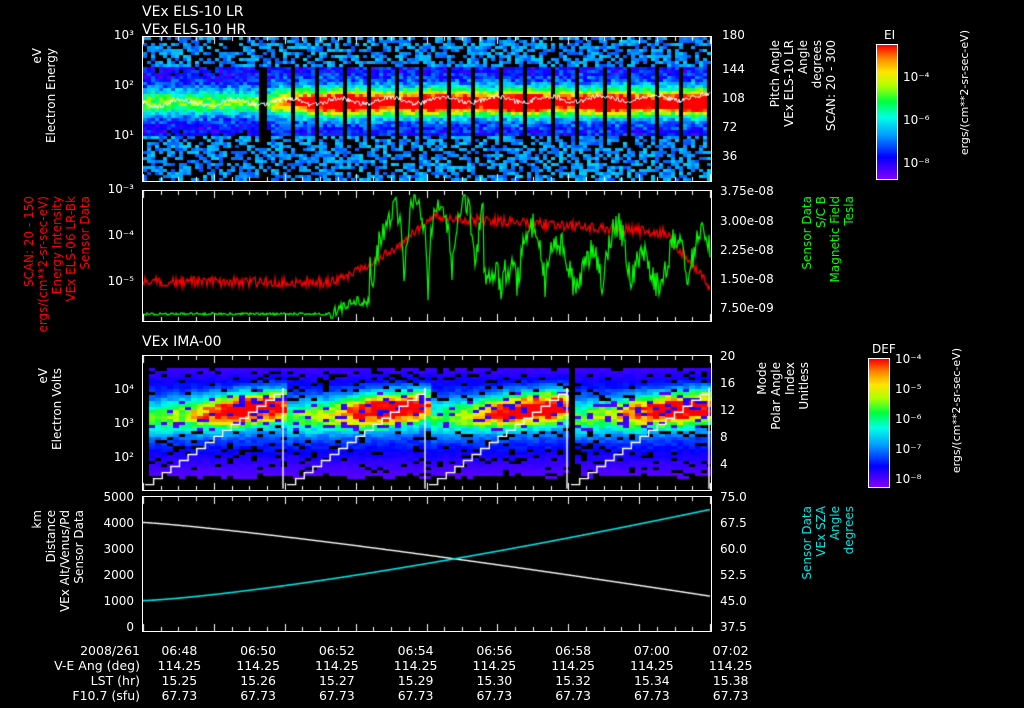 Image resolution: width=1024 pixels, height=708 pixels. Describe the element at coordinates (730, 650) in the screenshot. I see `time-cell-7: 07:02` at that location.